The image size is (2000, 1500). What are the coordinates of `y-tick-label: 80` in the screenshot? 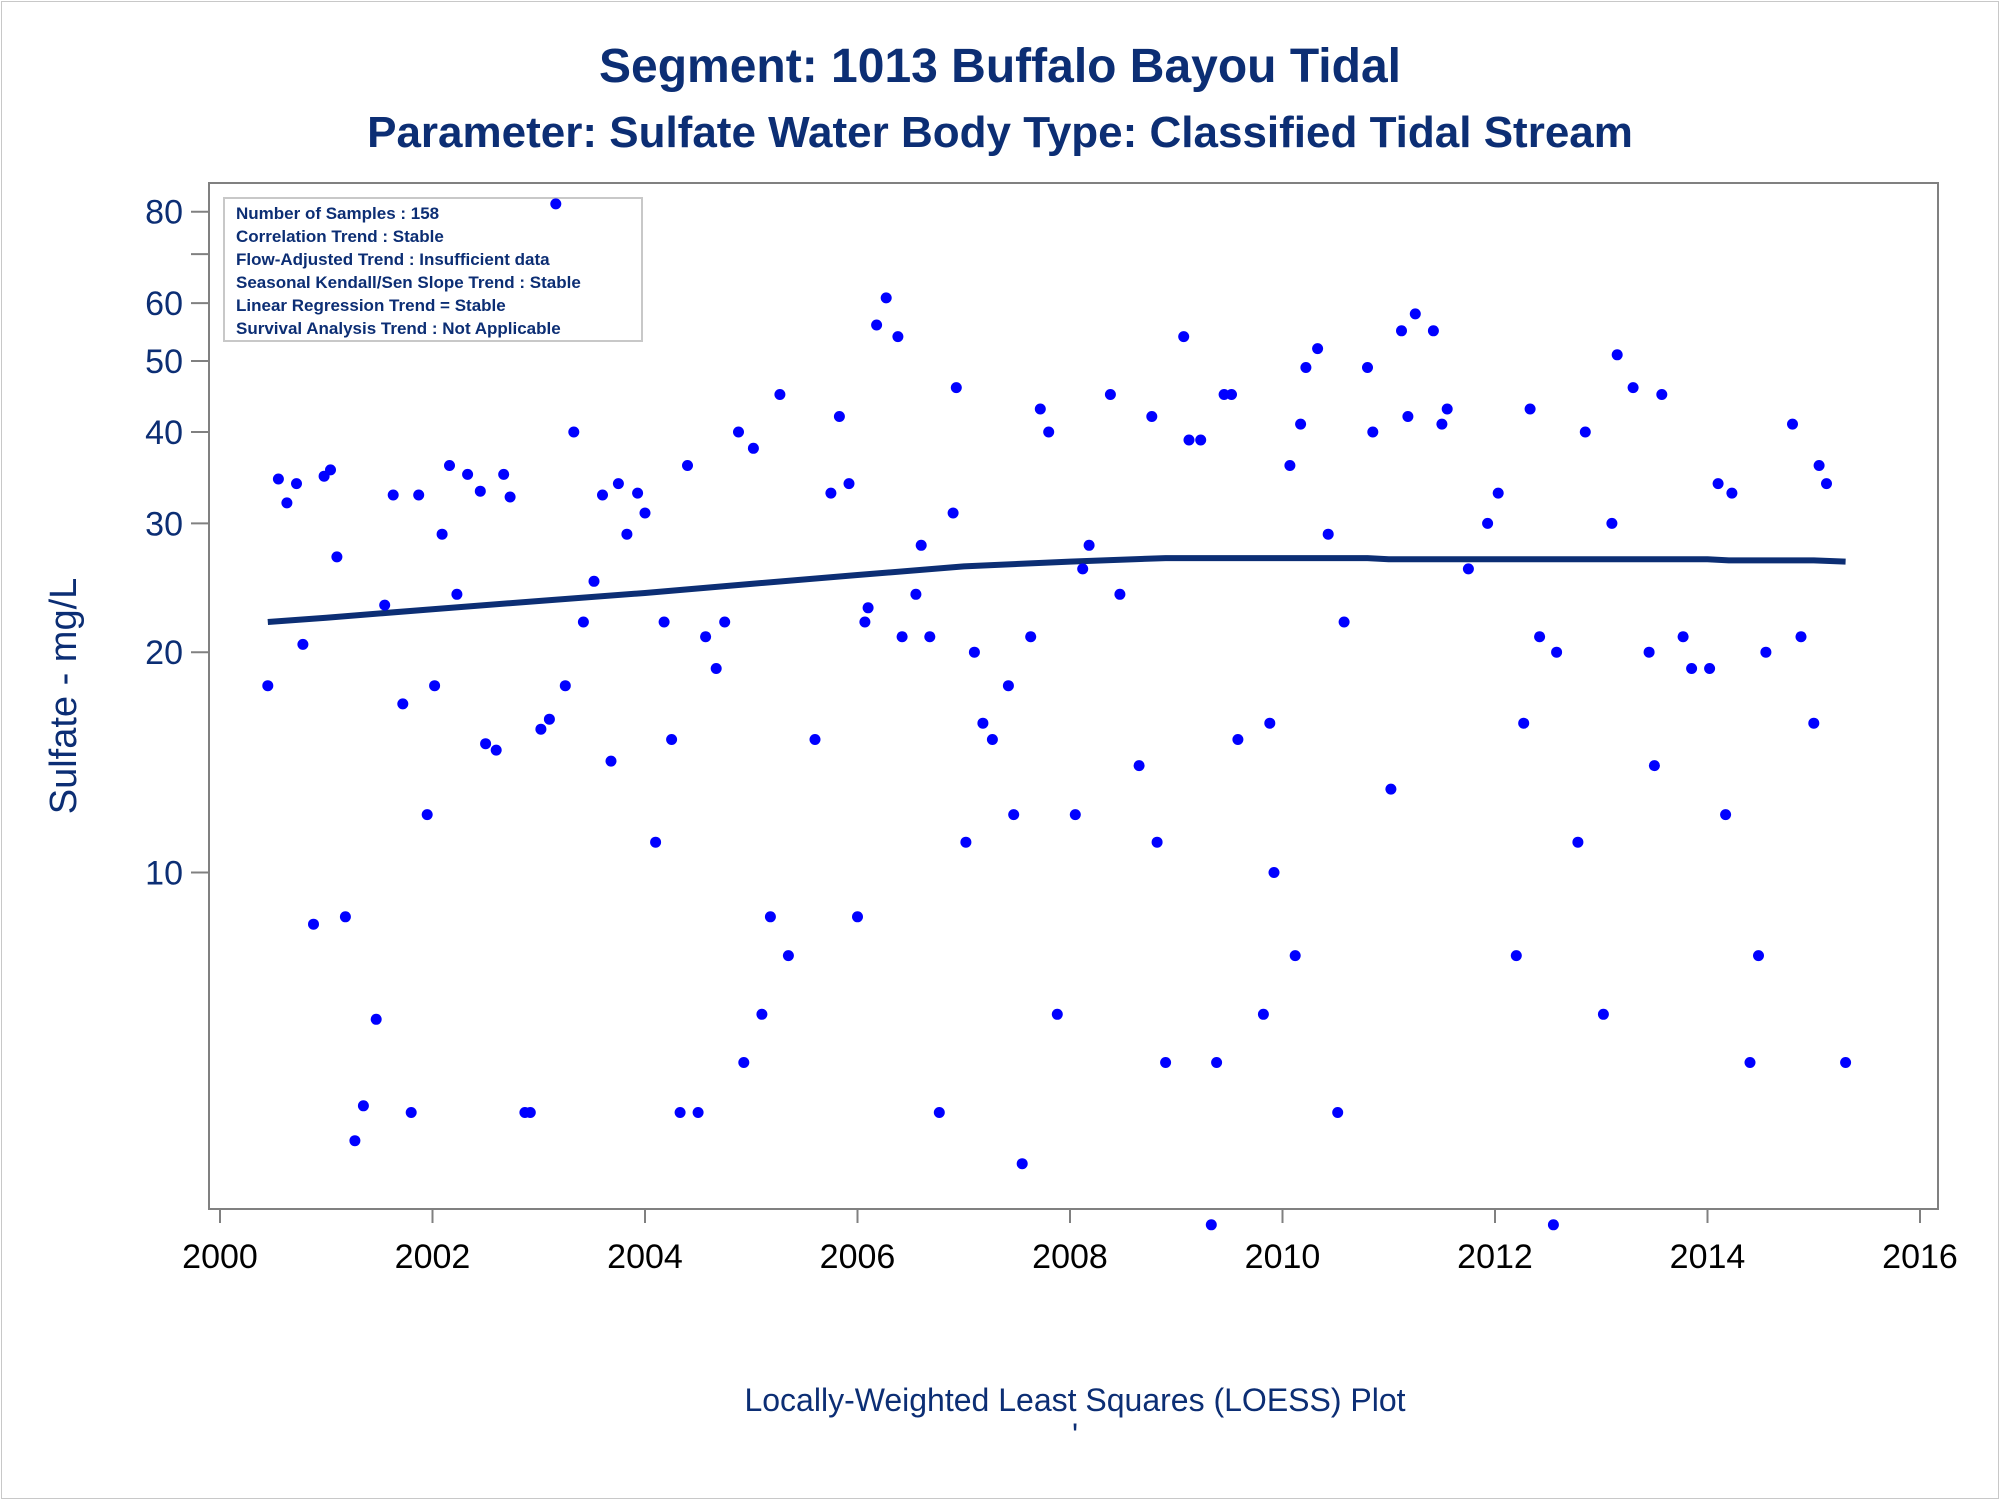 It's located at (164, 213).